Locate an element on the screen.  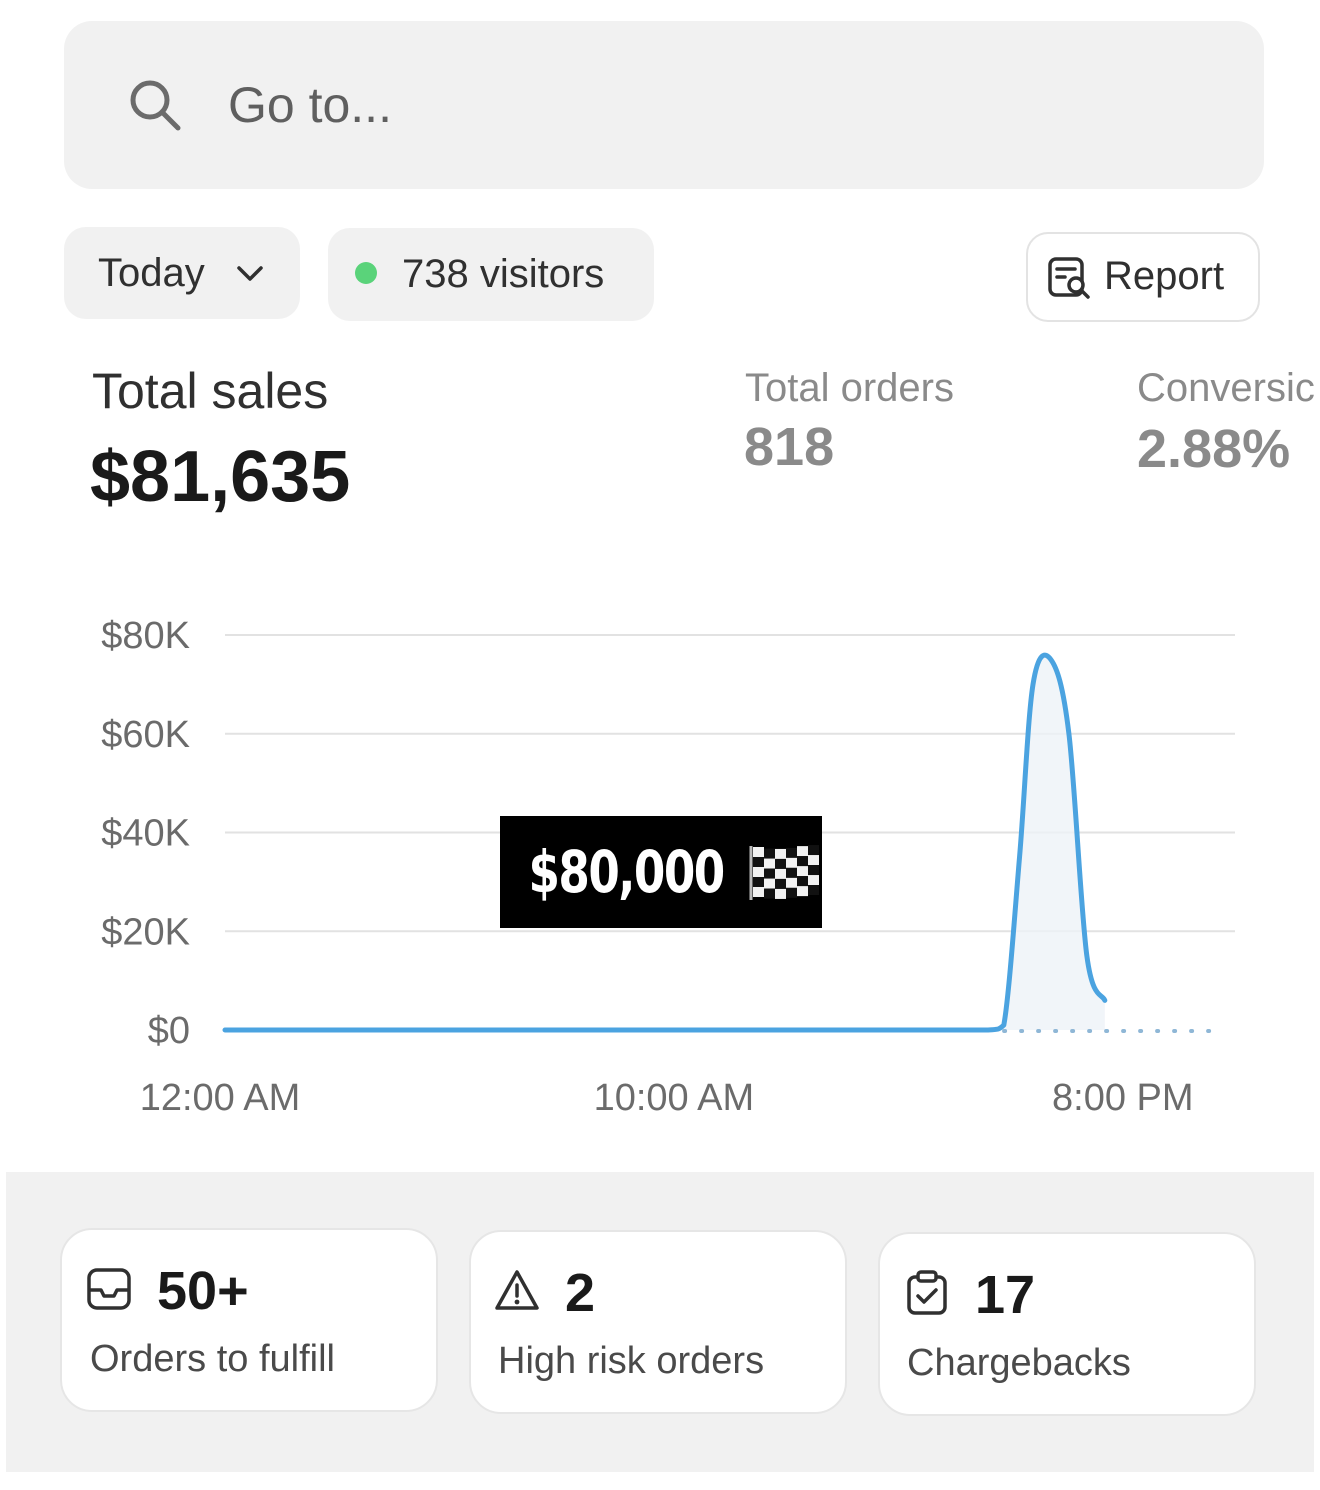
chevron-down-icon is located at coordinates (250, 273).